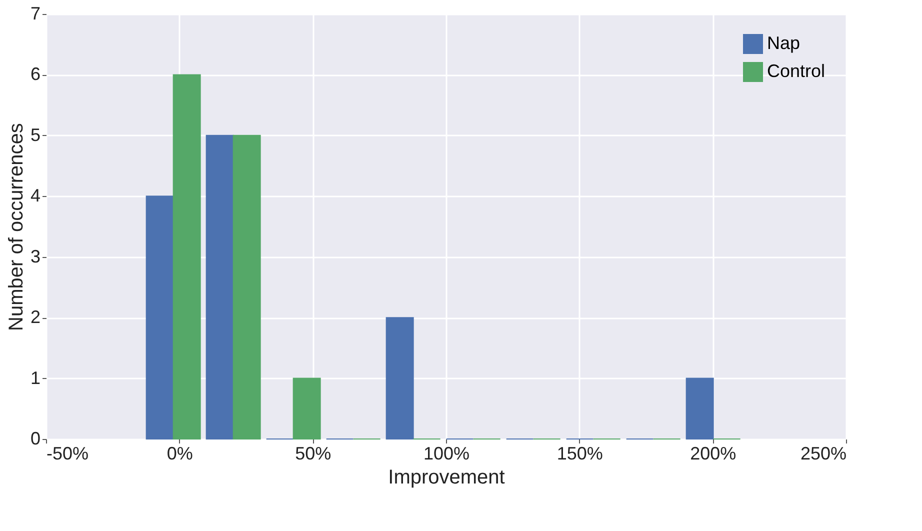  What do you see at coordinates (313, 454) in the screenshot?
I see `x-tick-label: 50%` at bounding box center [313, 454].